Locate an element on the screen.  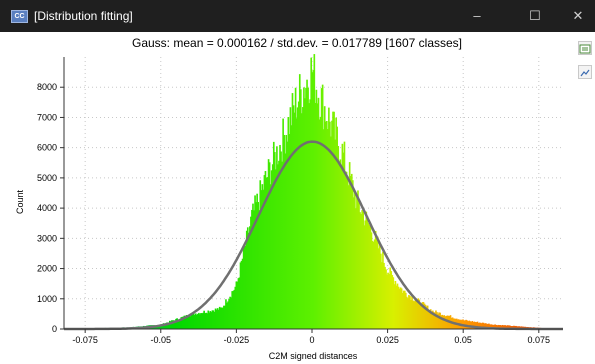
maximize-button: ☐ is located at coordinates (535, 15).